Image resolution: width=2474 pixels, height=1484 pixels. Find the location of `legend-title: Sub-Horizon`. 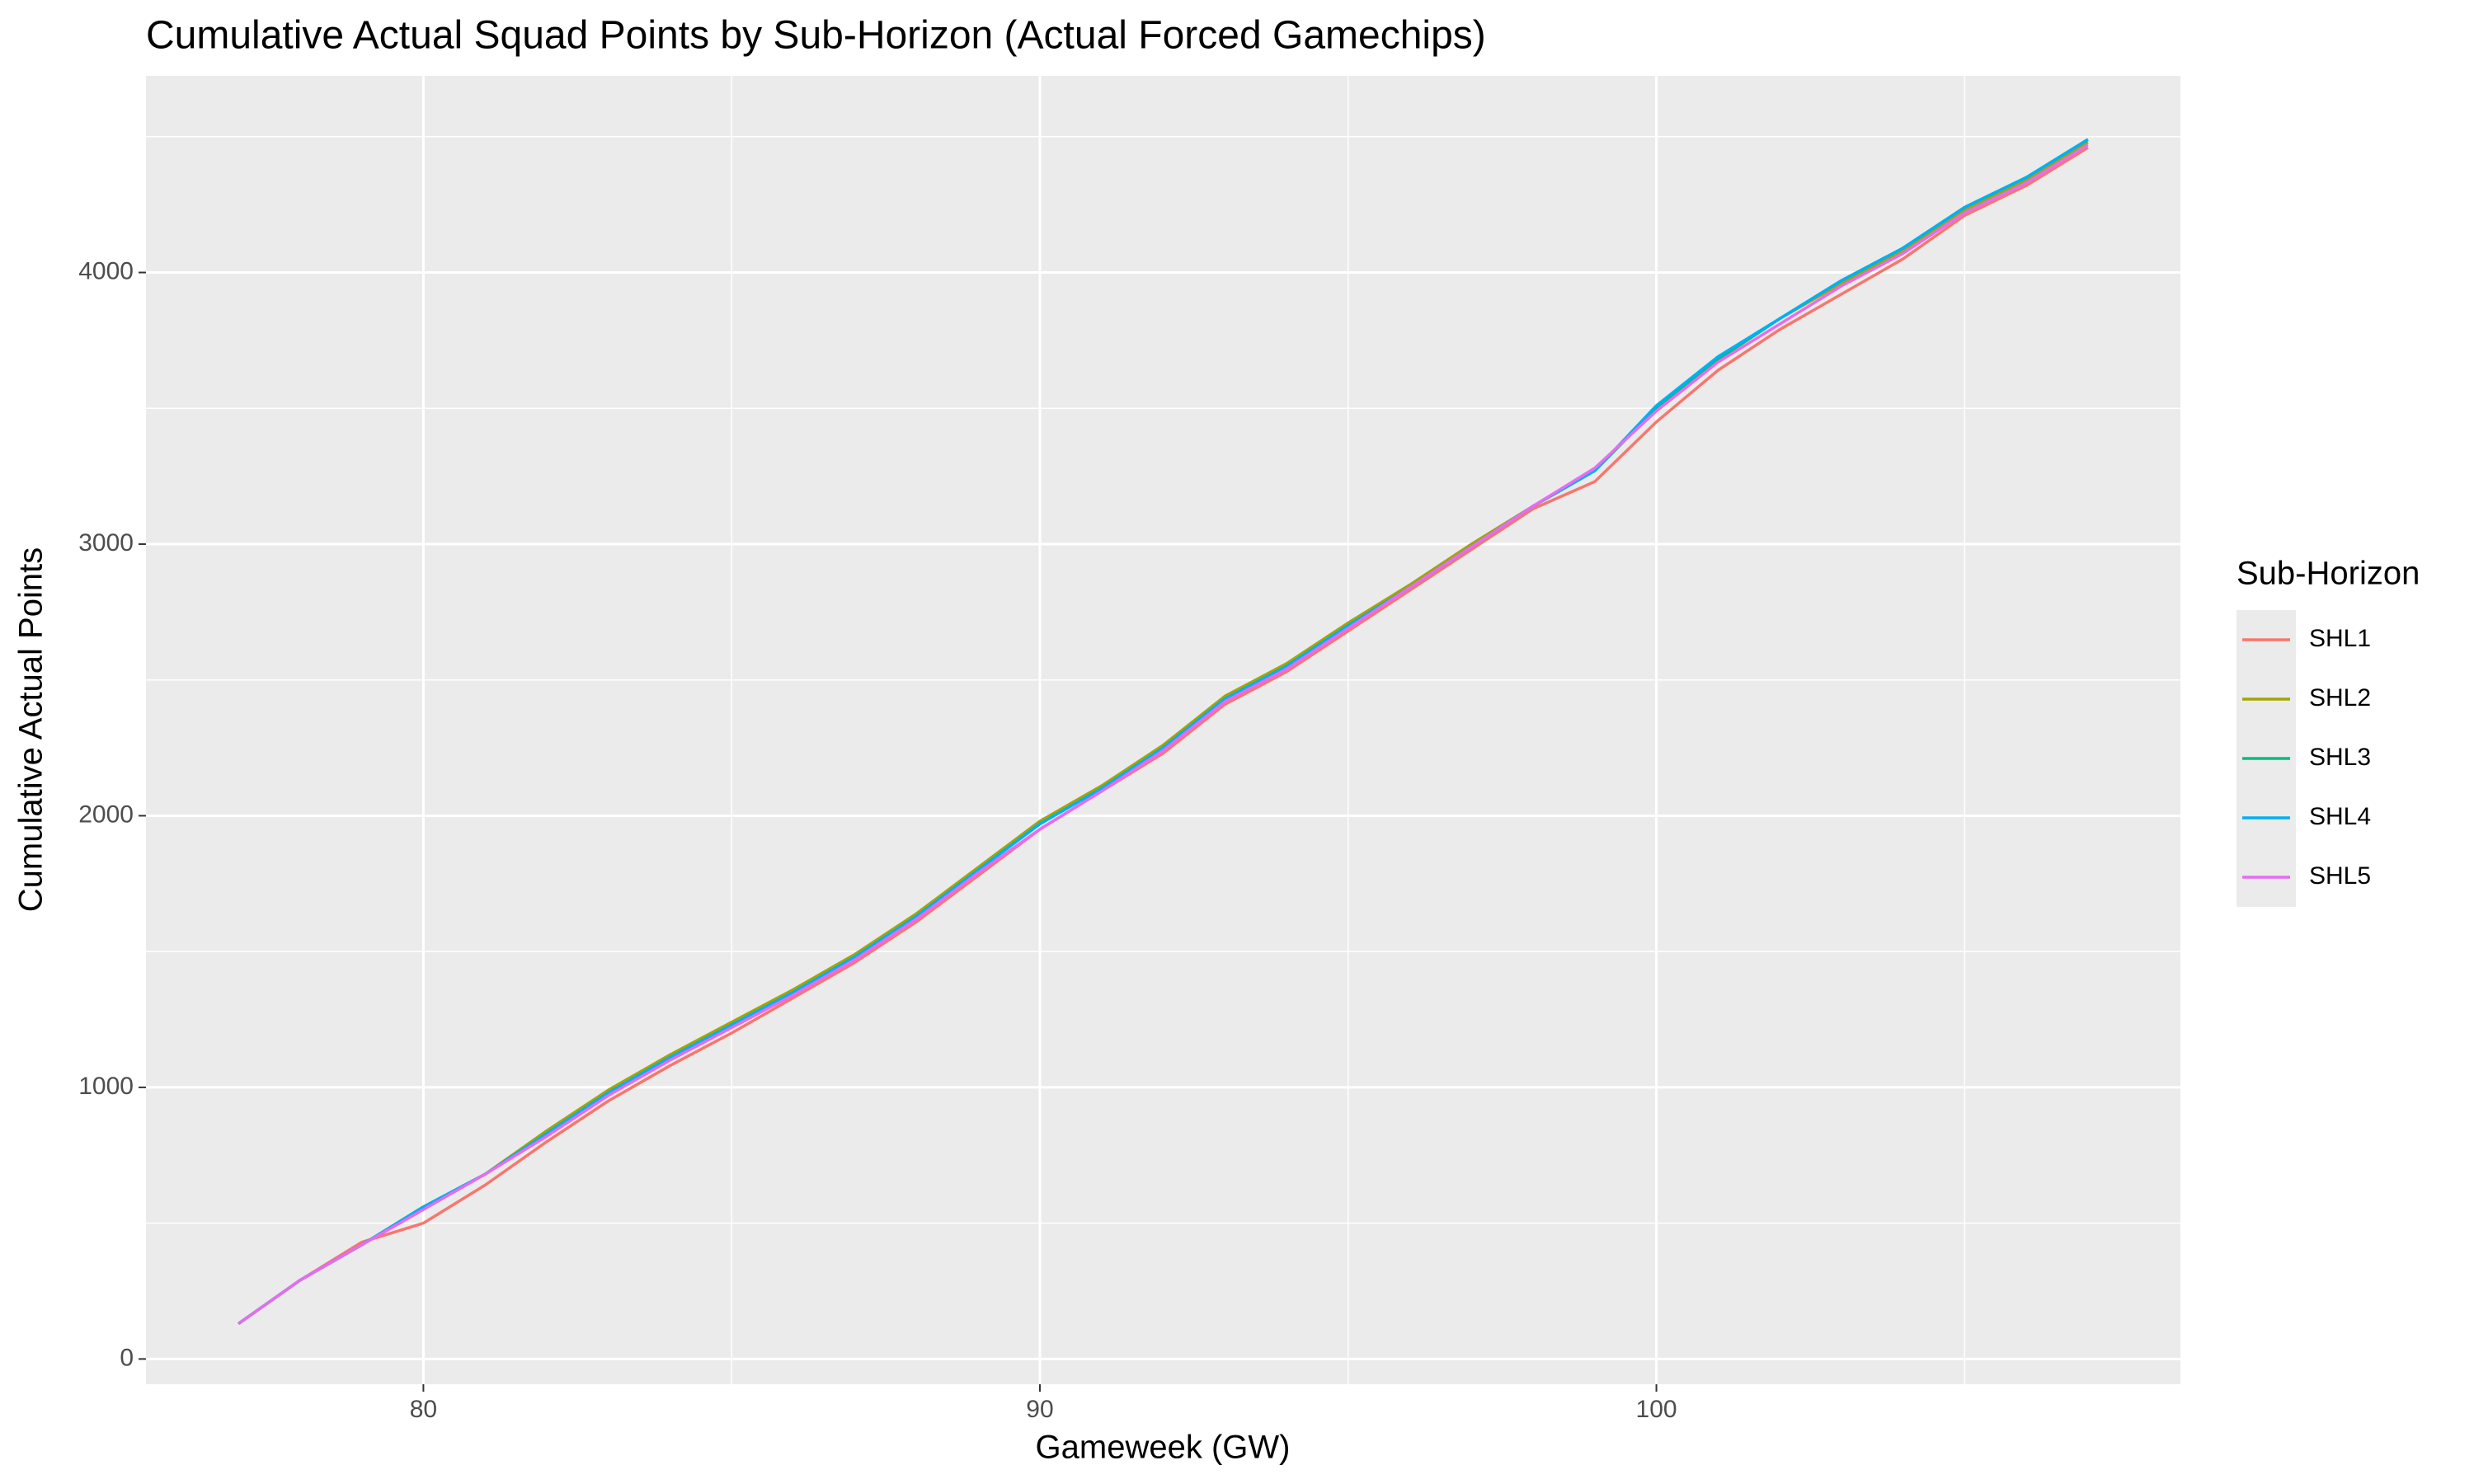

legend-title: Sub-Horizon is located at coordinates (2328, 574).